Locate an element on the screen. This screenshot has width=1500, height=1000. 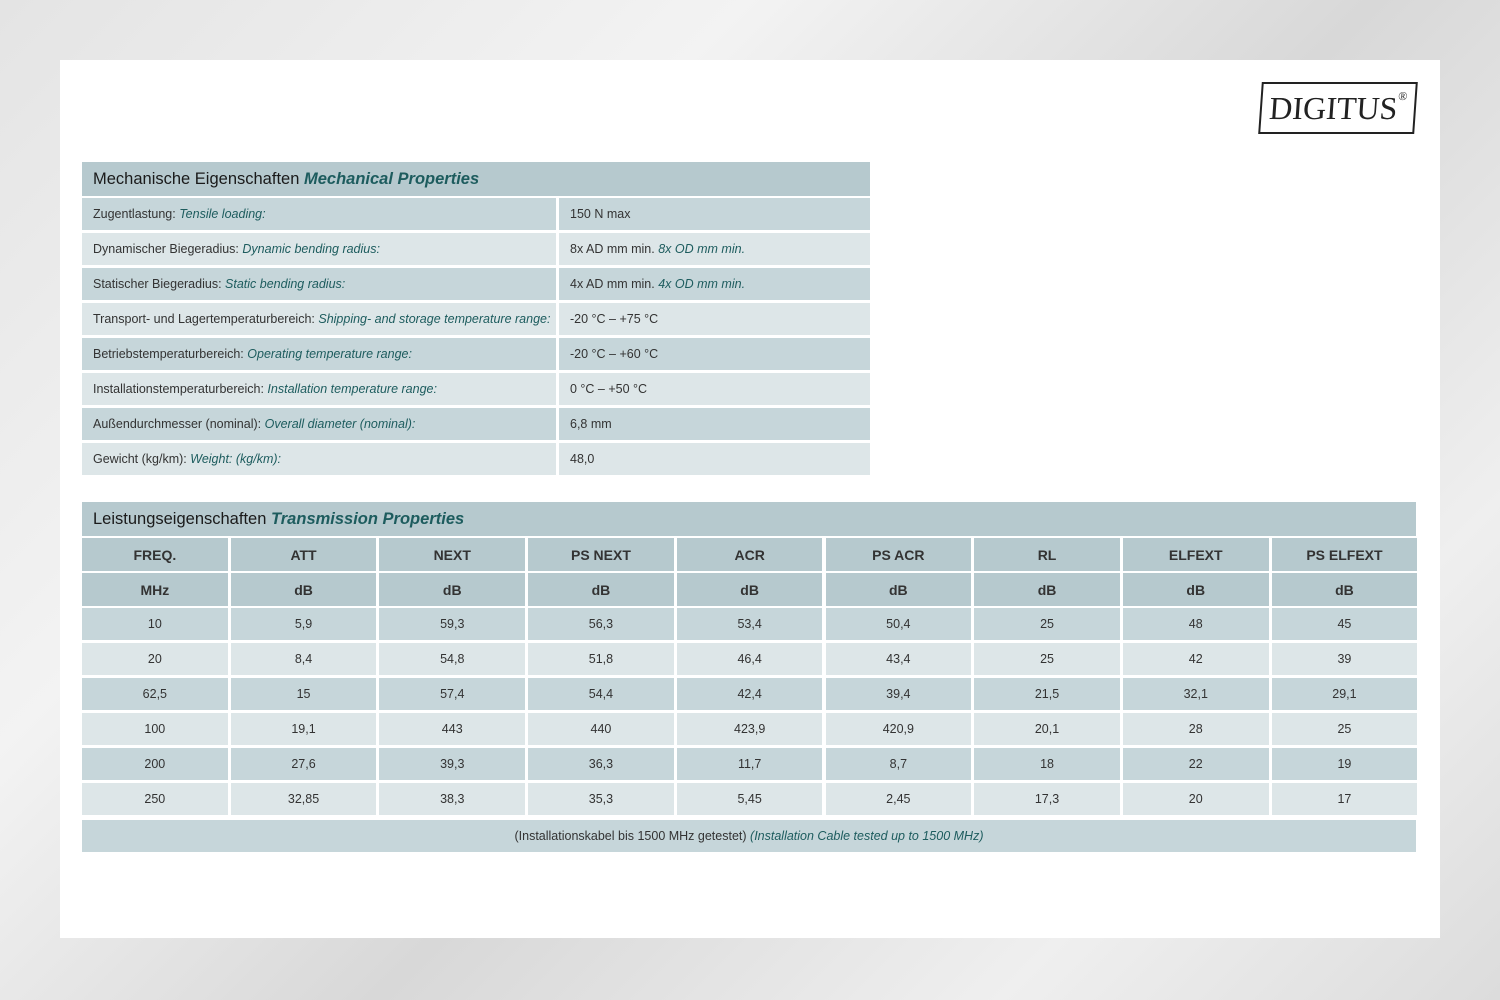
label-en: Shipping- and storage temperature range: is located at coordinates (434, 319).